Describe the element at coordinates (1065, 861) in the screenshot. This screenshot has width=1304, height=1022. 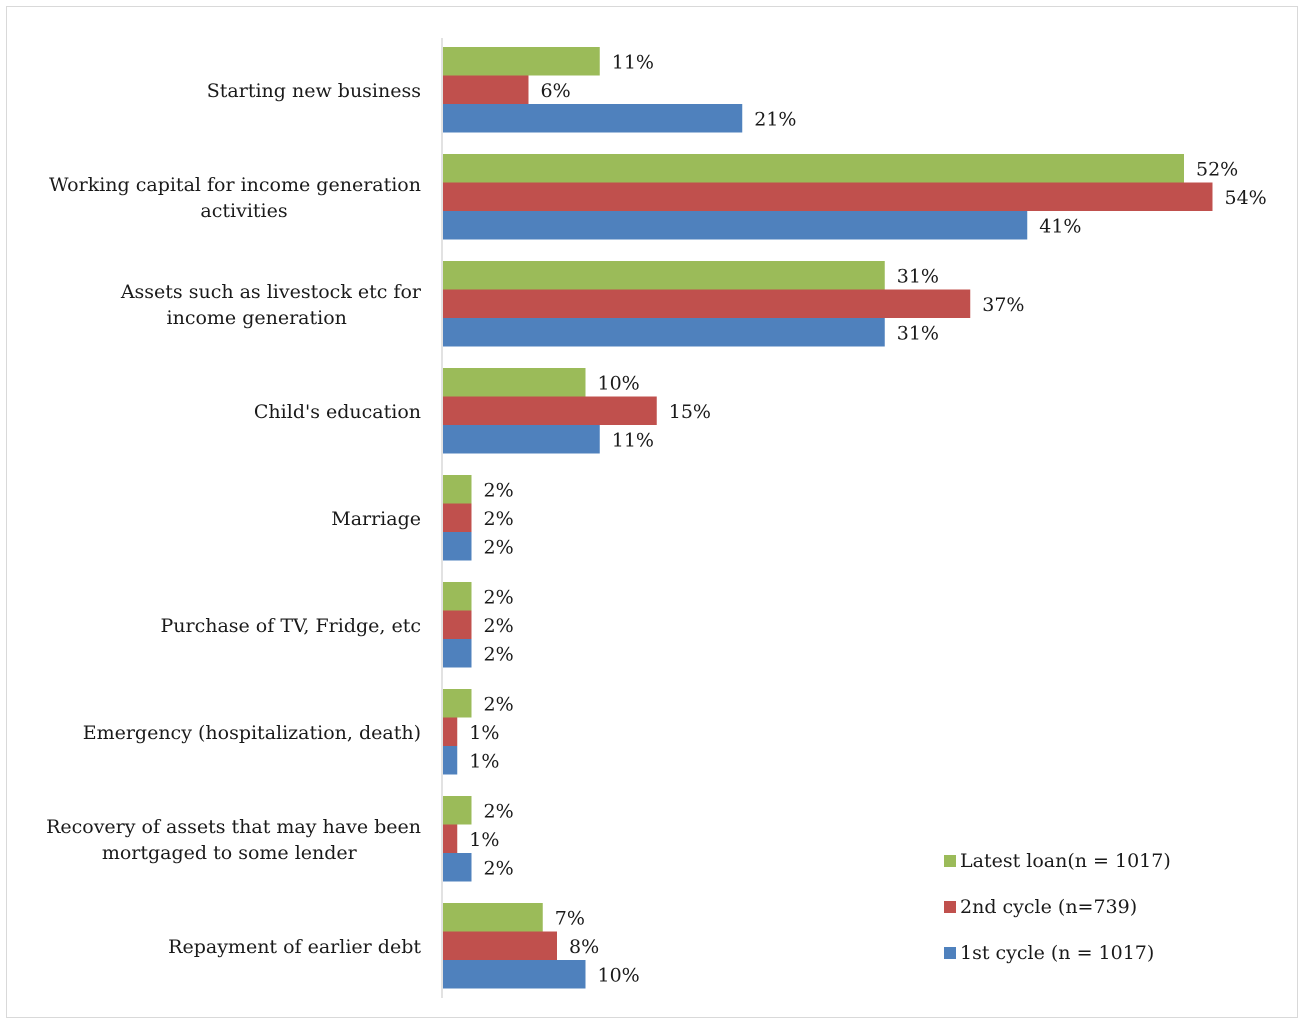
I see `legend-label-series-1: Latest loan(n = 1017)` at that location.